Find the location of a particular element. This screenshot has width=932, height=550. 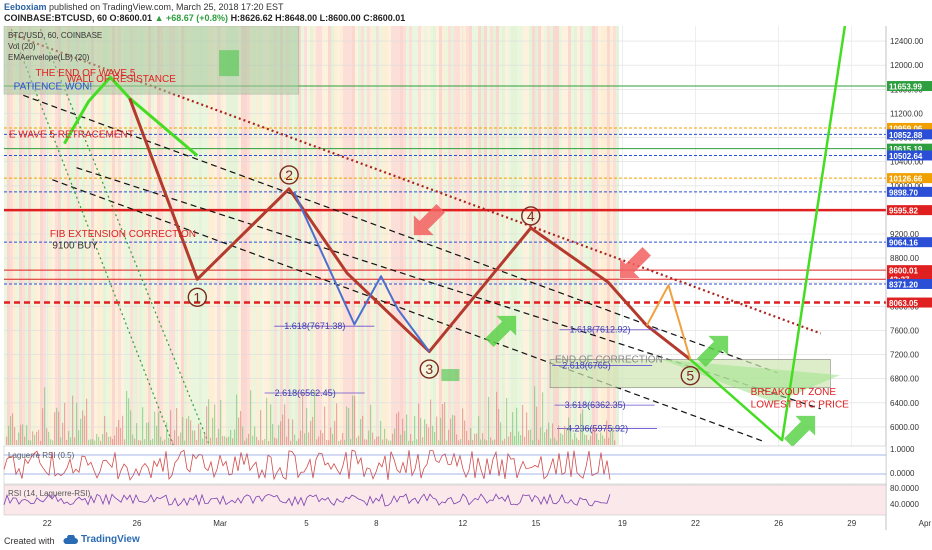

wave-label-circle is located at coordinates (690, 375).